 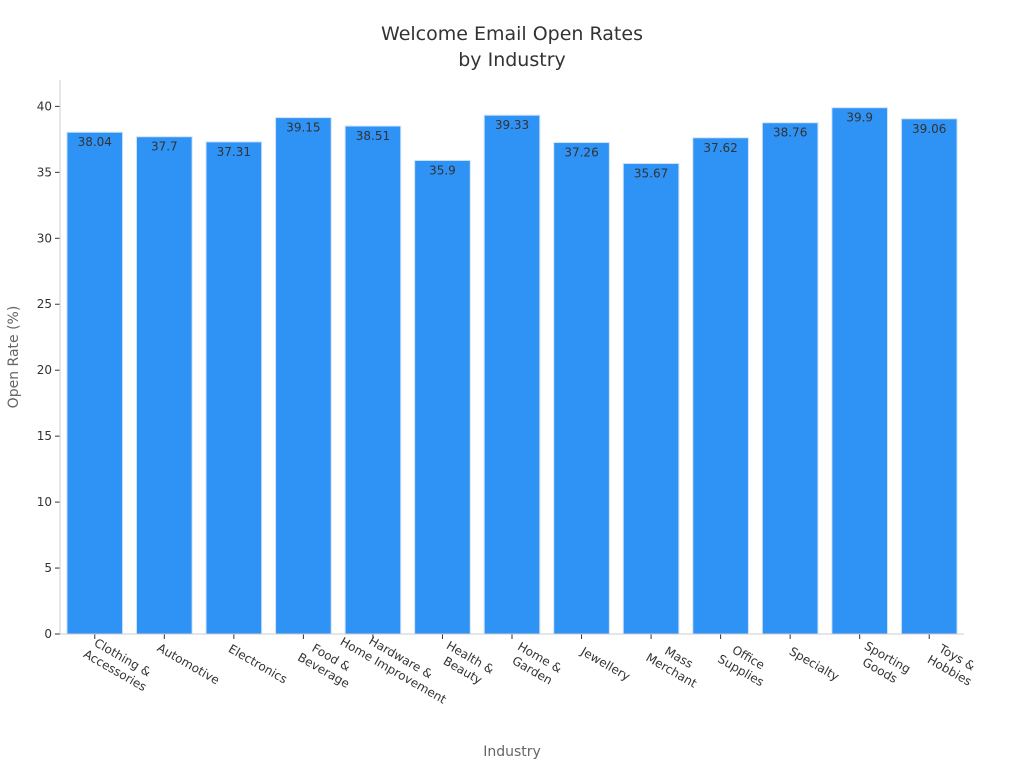 I want to click on x-tick-label-group: Jewellery, so click(x=605, y=664).